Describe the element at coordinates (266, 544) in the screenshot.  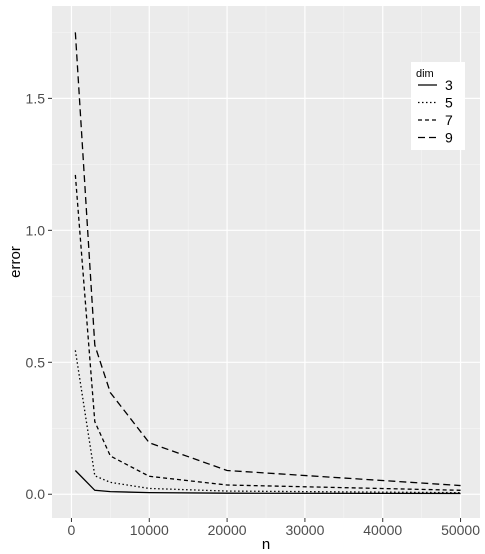
I see `x-axis-title: n` at that location.